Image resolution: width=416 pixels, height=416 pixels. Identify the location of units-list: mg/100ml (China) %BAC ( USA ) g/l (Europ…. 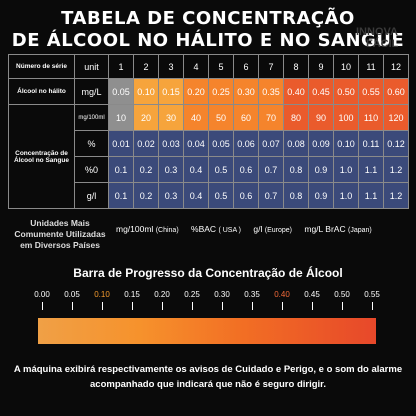
(249, 229).